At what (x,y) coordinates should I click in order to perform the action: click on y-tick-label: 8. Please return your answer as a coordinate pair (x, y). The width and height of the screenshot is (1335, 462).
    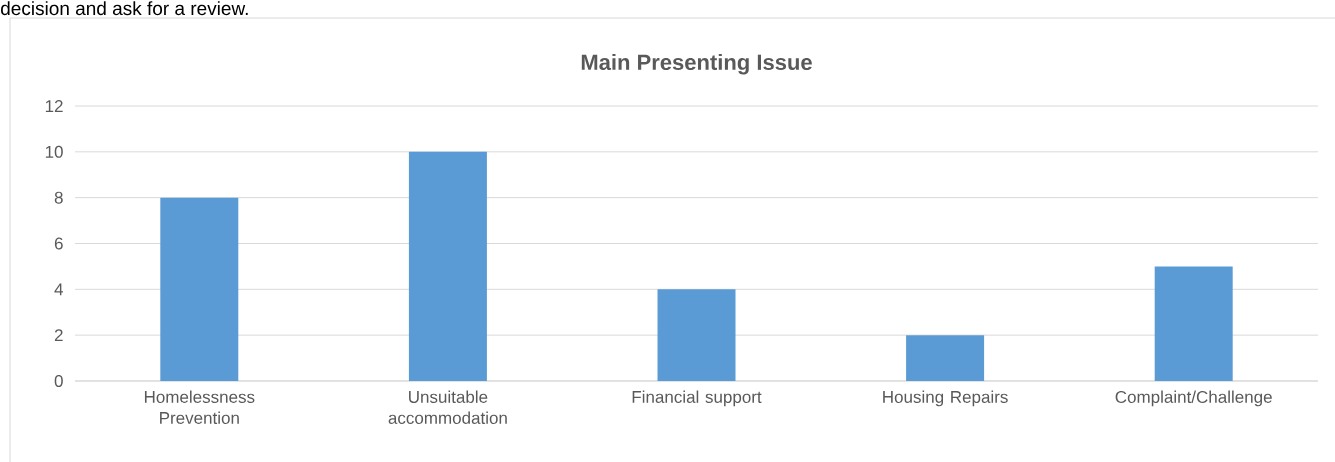
    Looking at the image, I should click on (58, 197).